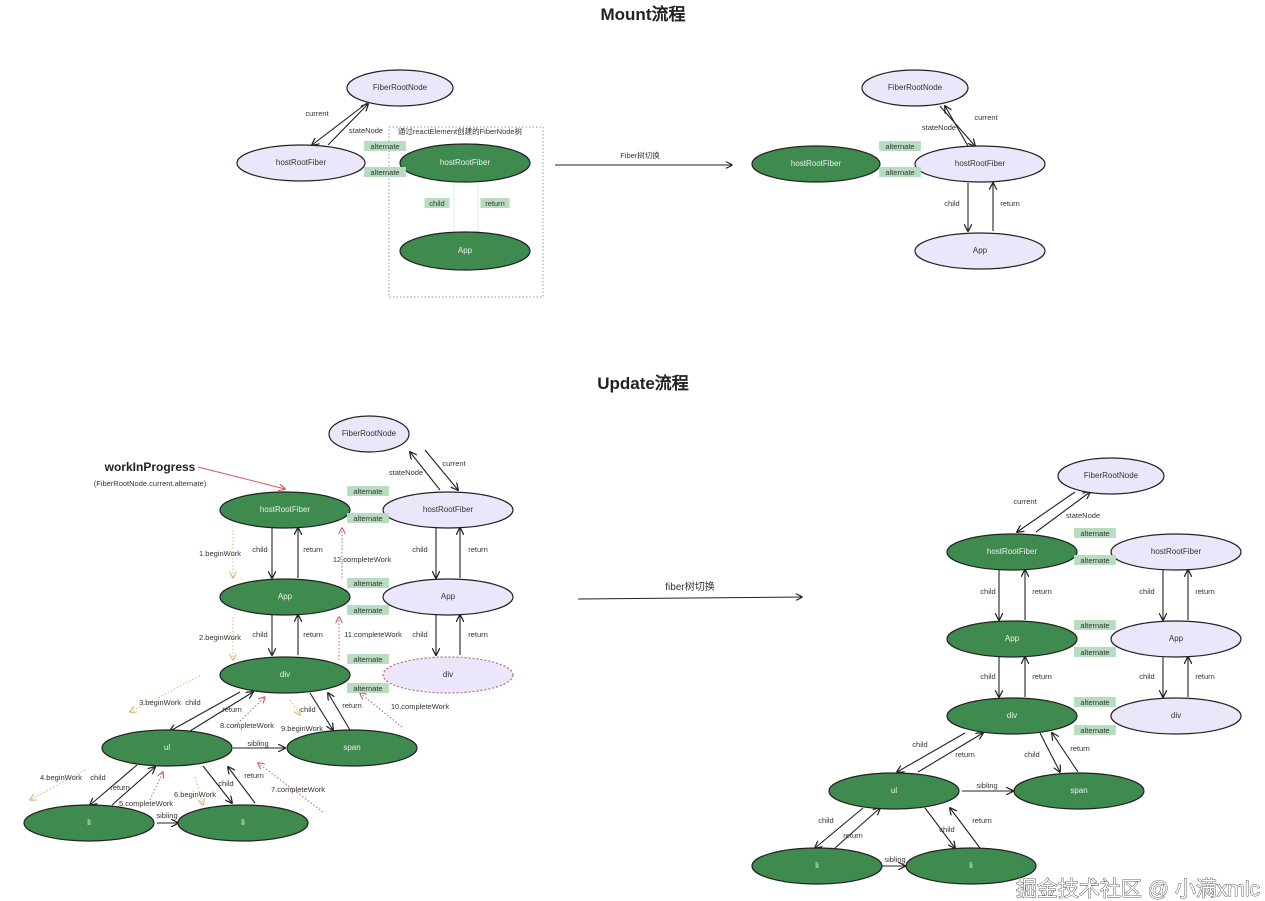  Describe the element at coordinates (247, 725) in the screenshot. I see `complete-label: 8.completeWork` at that location.